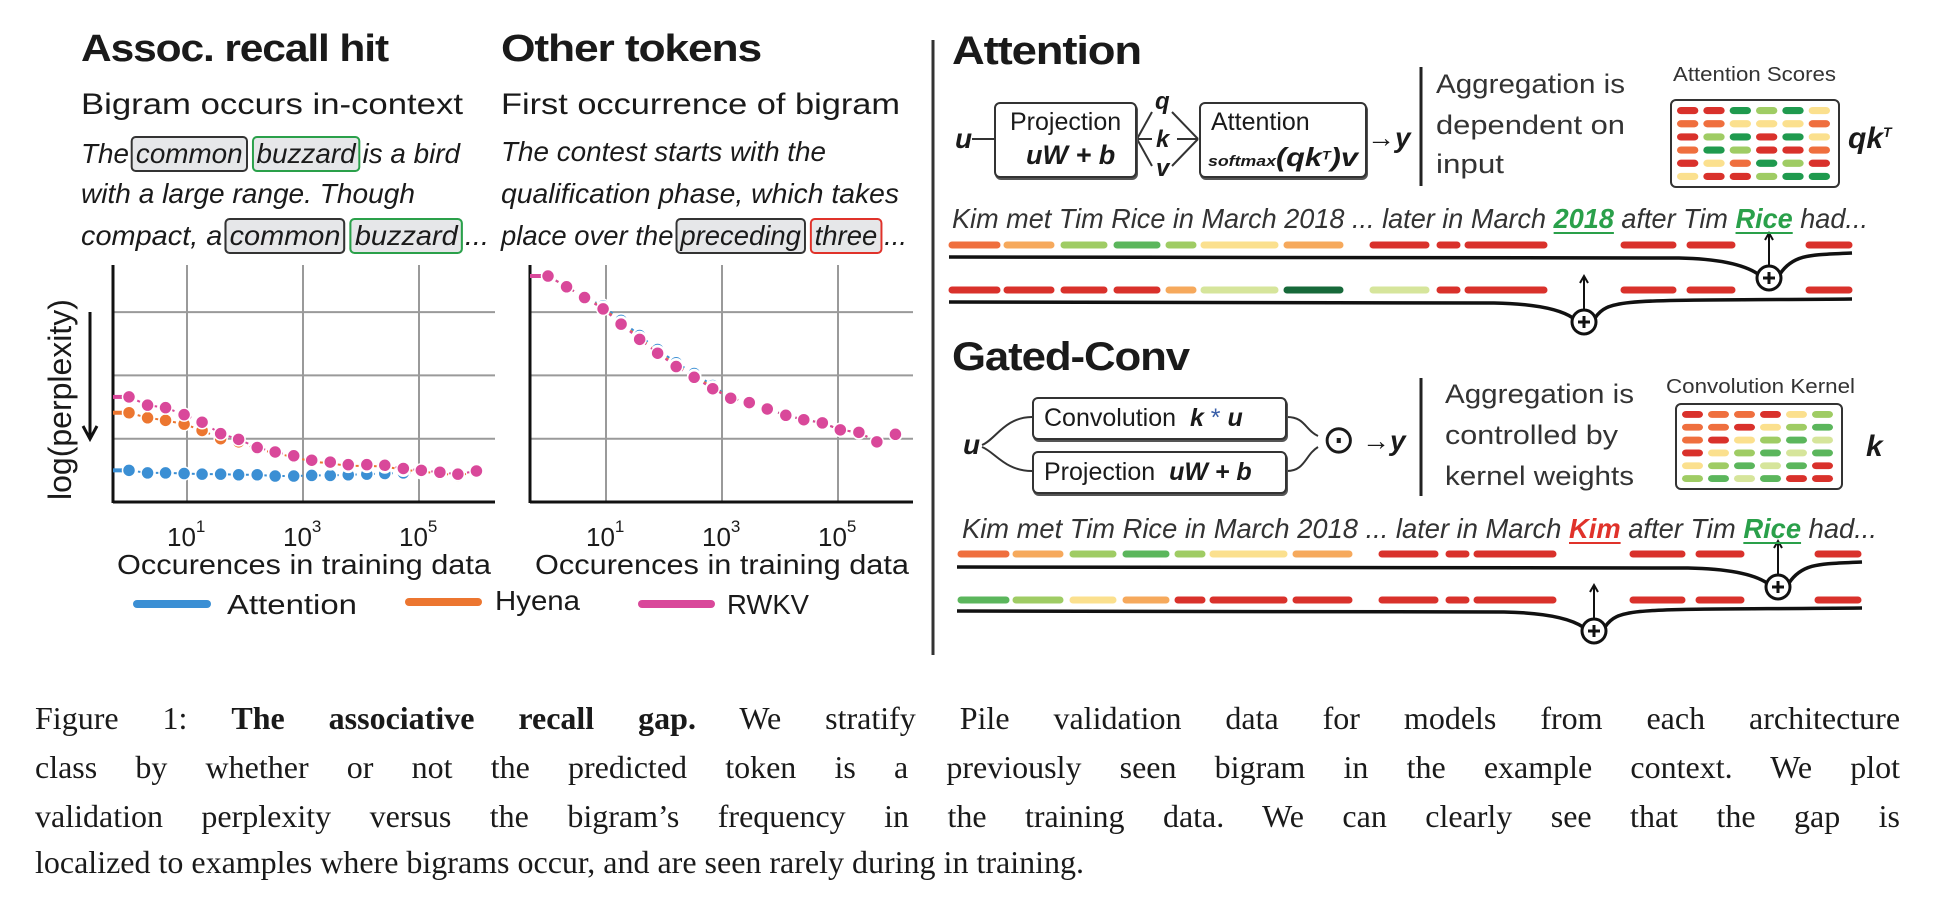 The height and width of the screenshot is (898, 1934). What do you see at coordinates (964, 138) in the screenshot?
I see `input-u: u` at bounding box center [964, 138].